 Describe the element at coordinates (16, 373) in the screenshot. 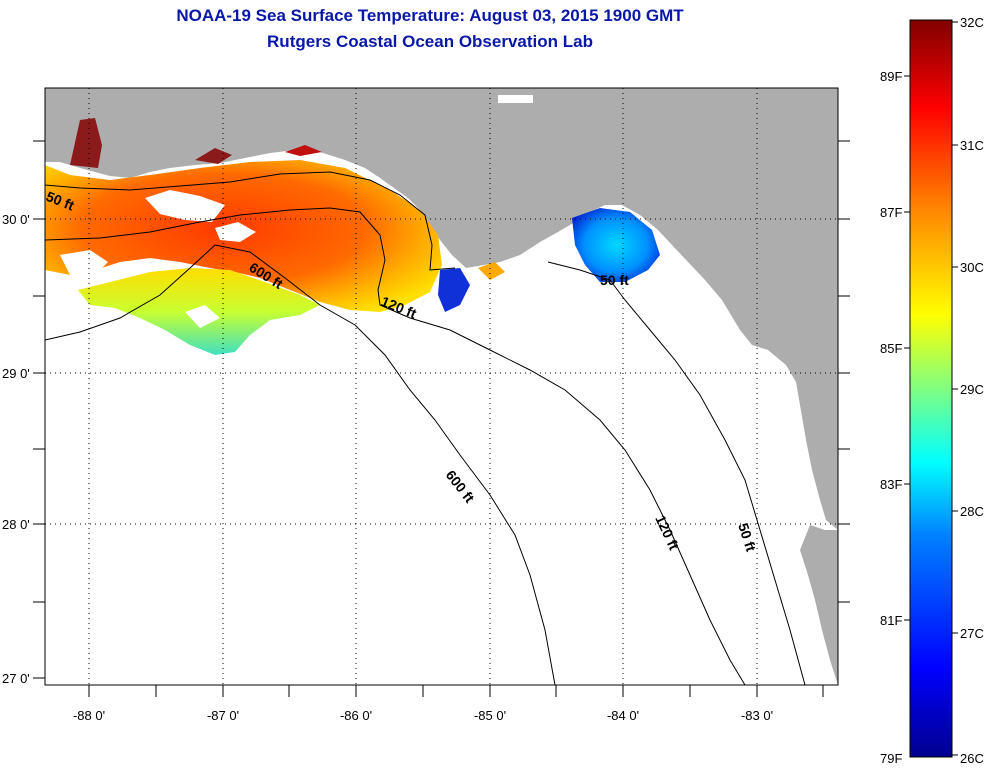

I see `lat-label-29: 29 0'` at that location.